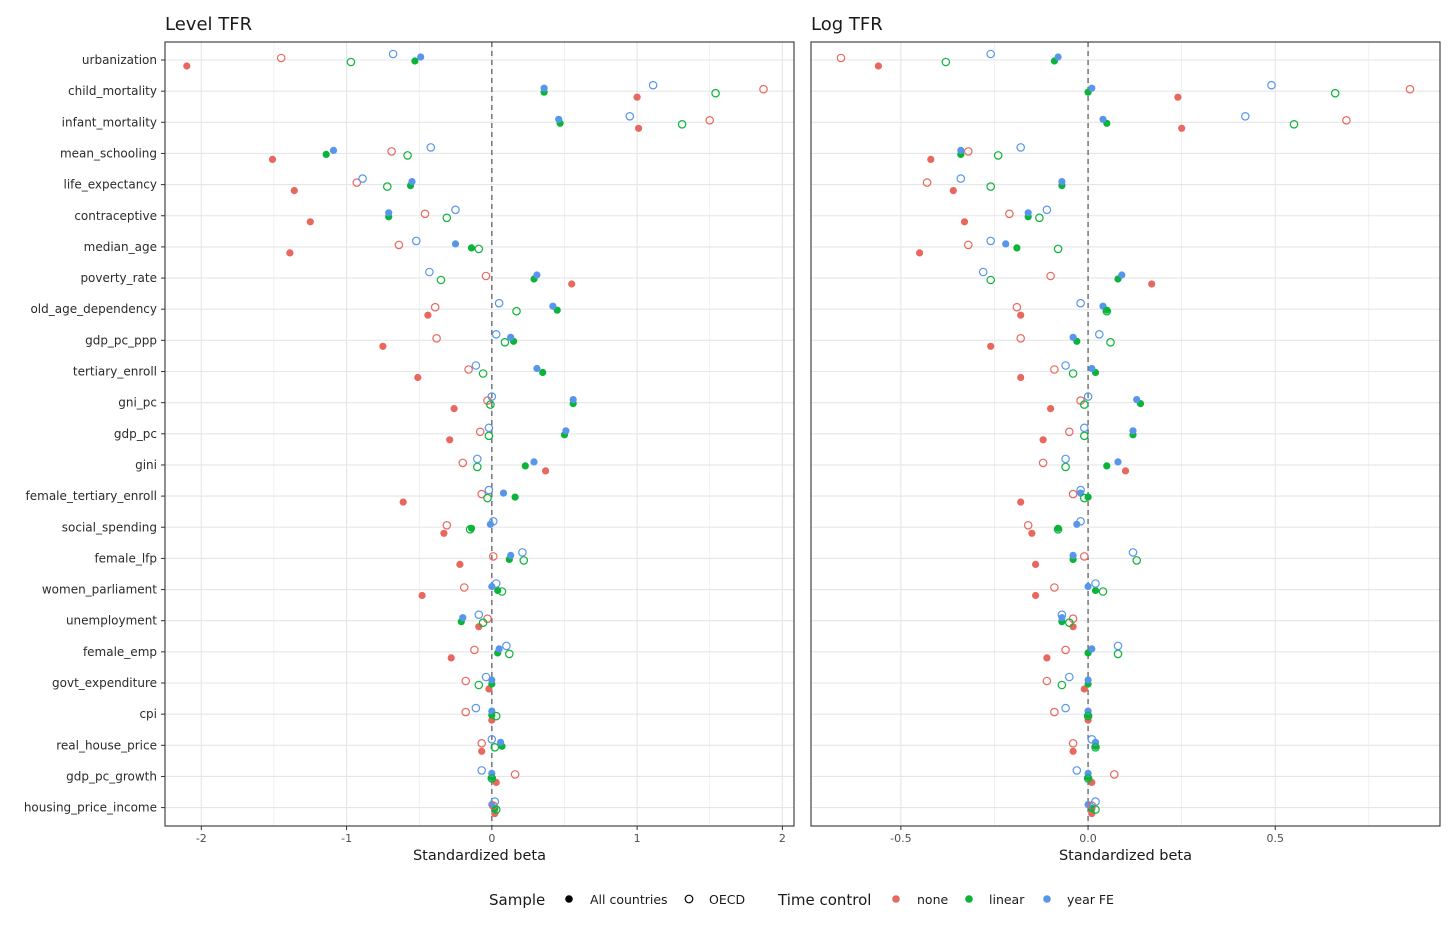  I want to click on p2-point-cpi-oecd-linear, so click(1088, 716).